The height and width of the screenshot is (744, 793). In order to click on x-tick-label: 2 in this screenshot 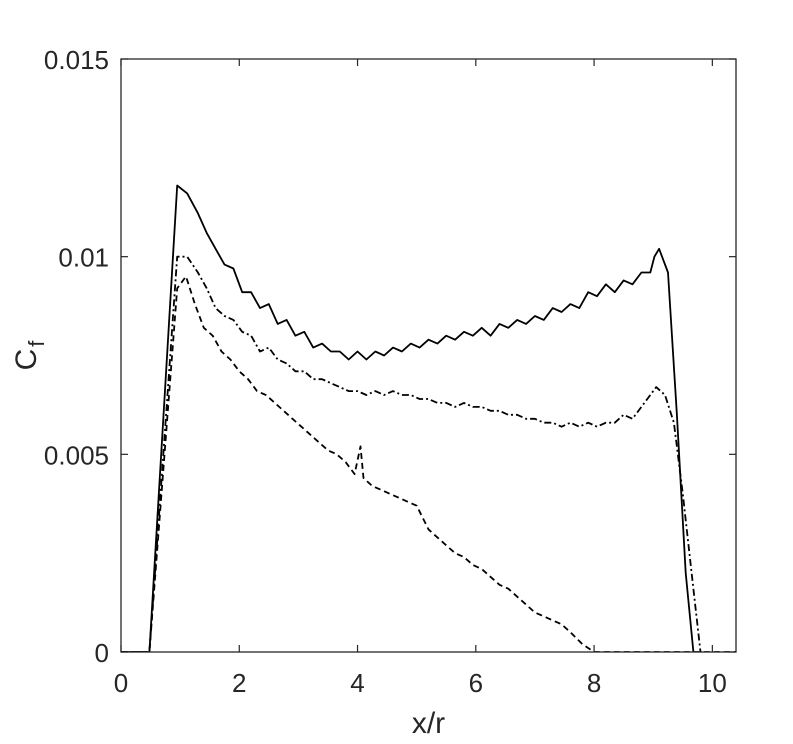, I will do `click(239, 683)`.